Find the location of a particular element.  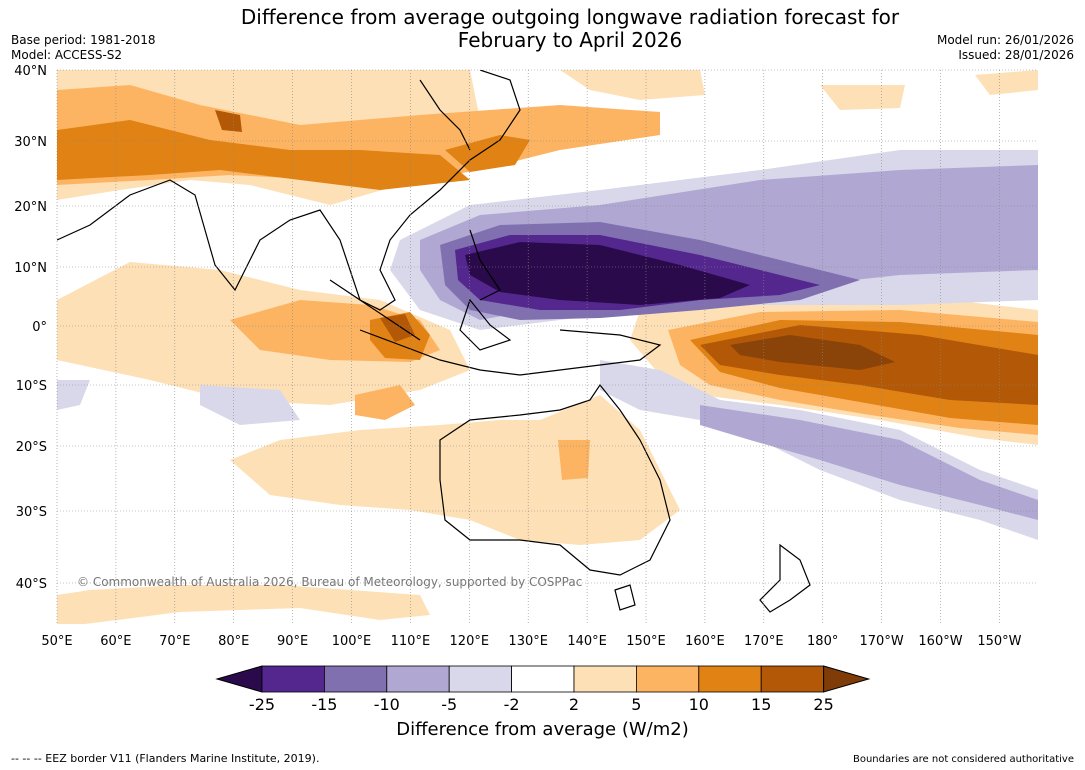

model-run: Model run: 26/01/2026 is located at coordinates (1005, 40).